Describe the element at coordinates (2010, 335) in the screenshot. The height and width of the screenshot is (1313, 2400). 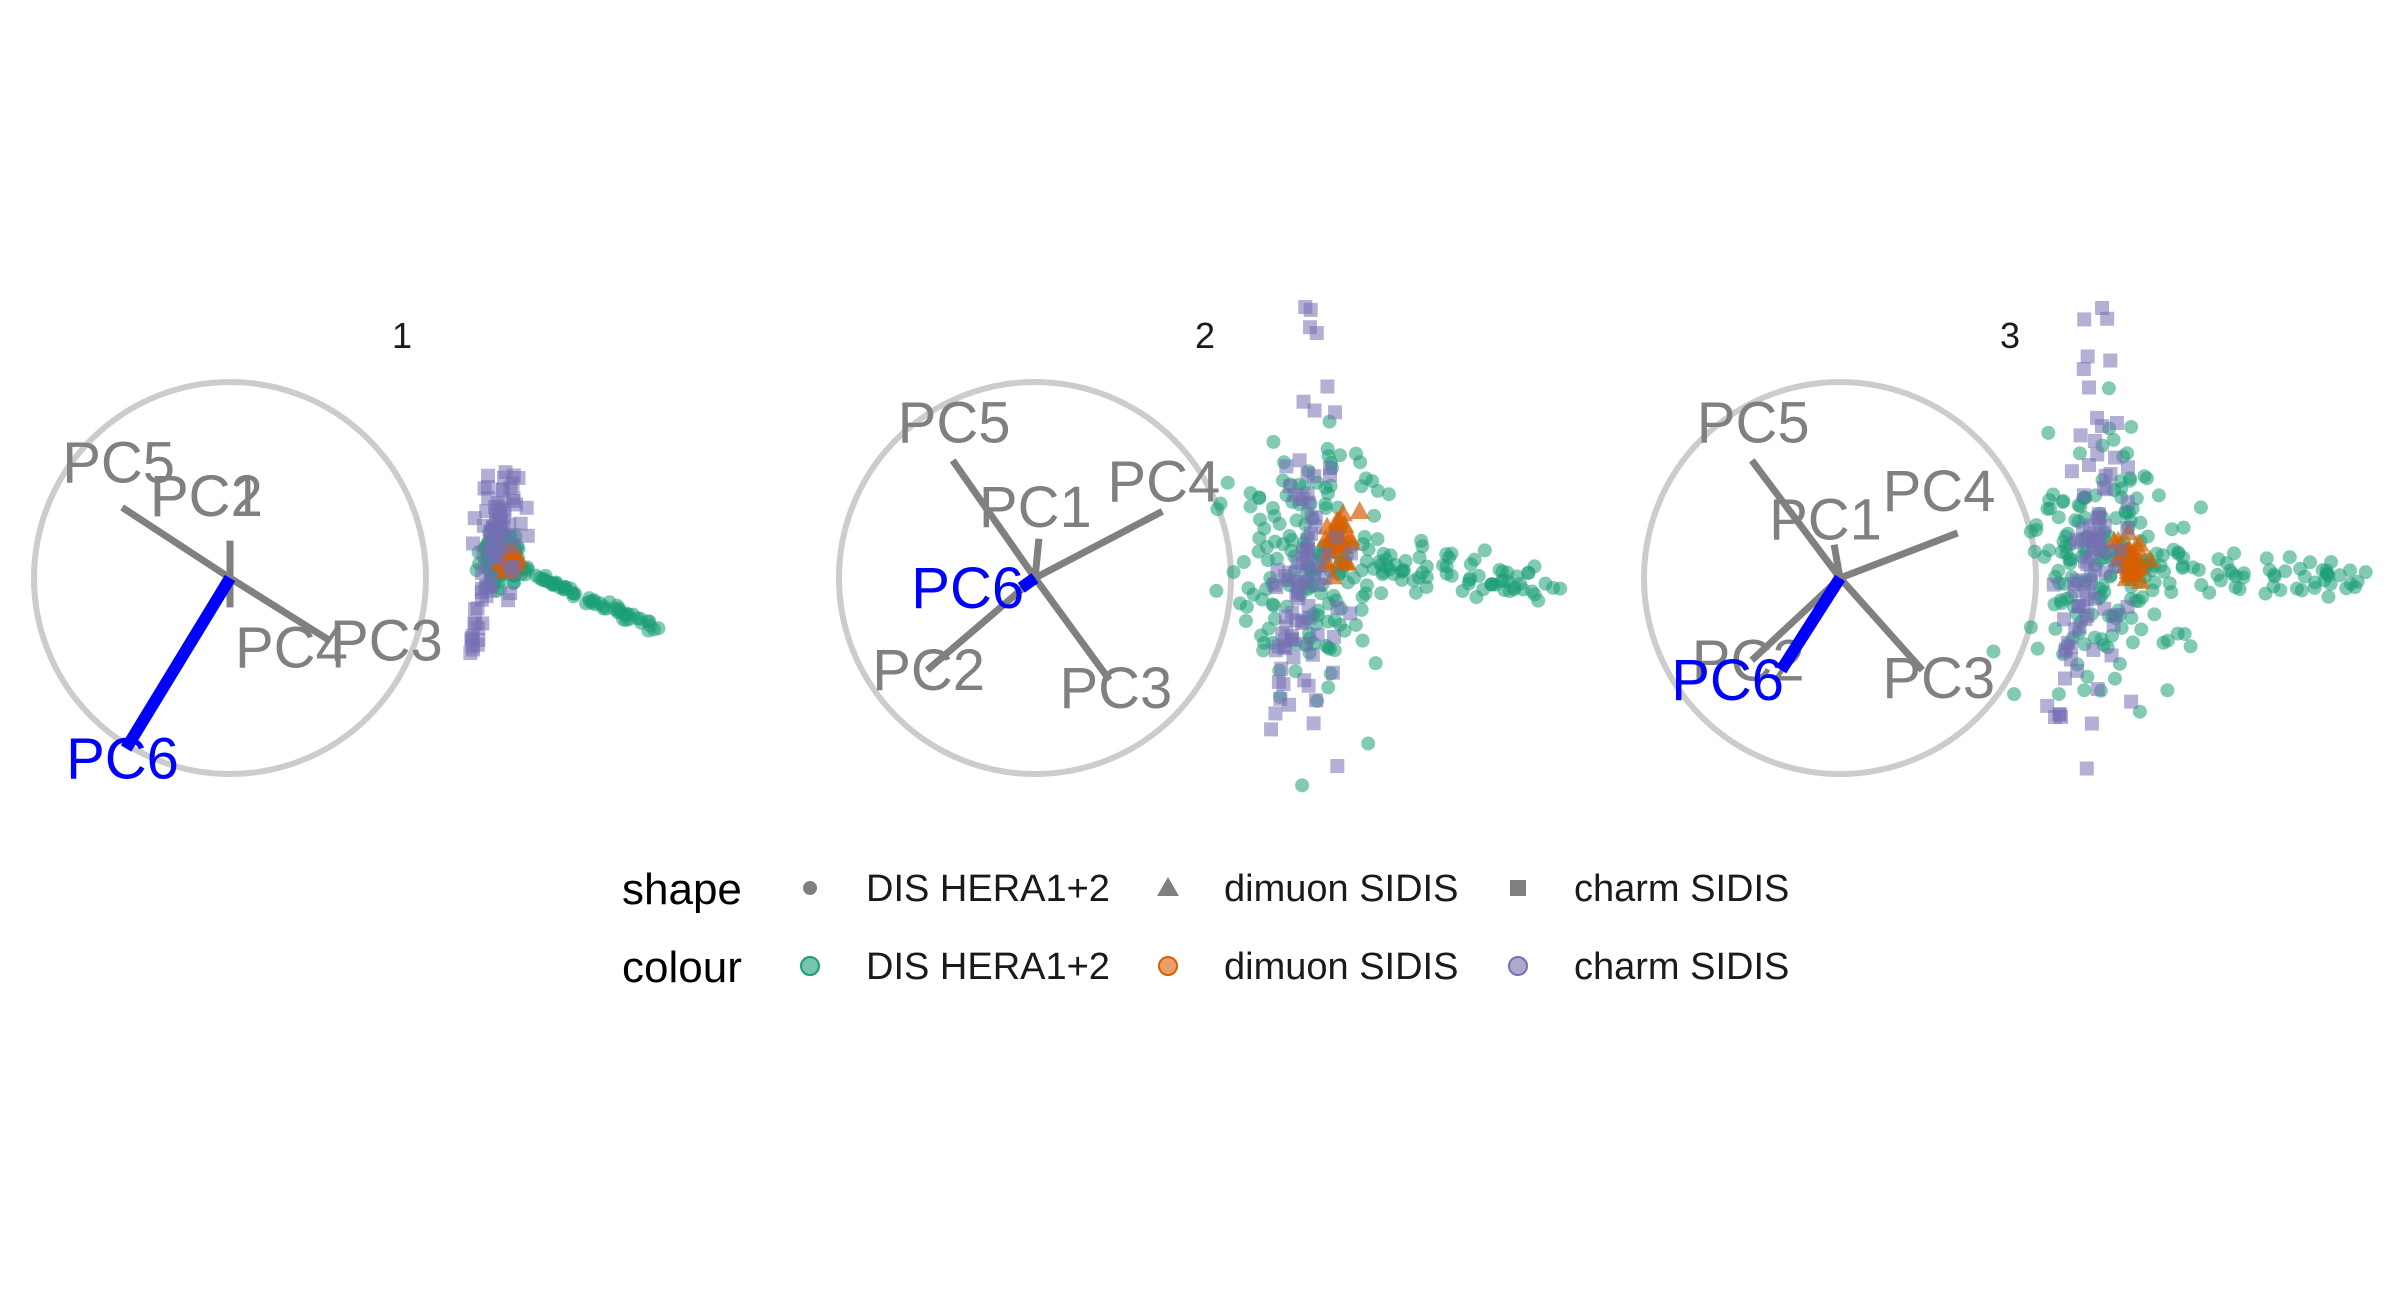
I see `panel-title: 3` at that location.